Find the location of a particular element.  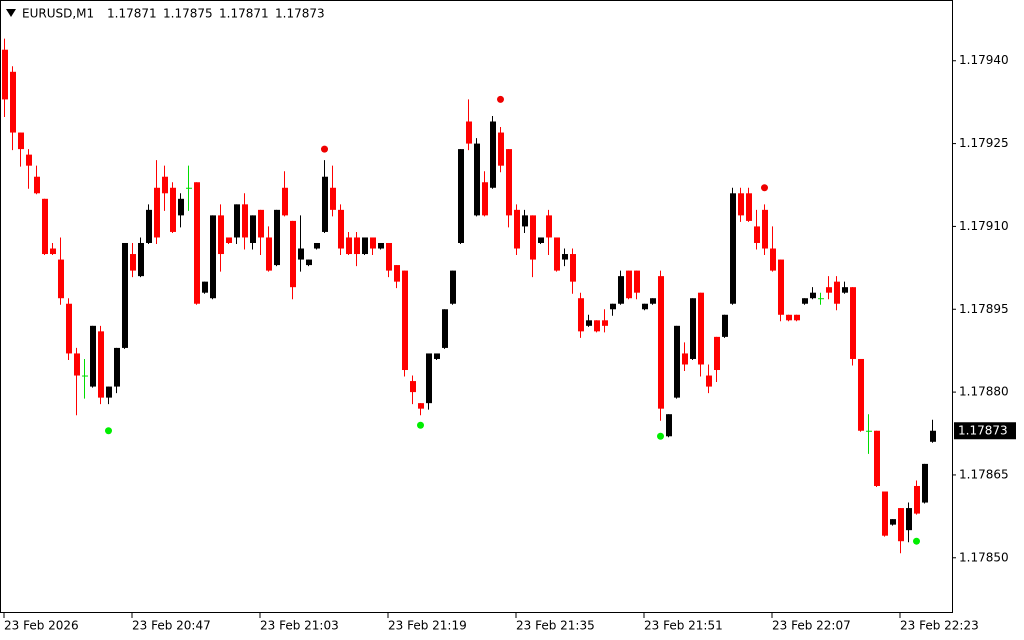

y-tick-label: 1.17895 is located at coordinates (984, 309).